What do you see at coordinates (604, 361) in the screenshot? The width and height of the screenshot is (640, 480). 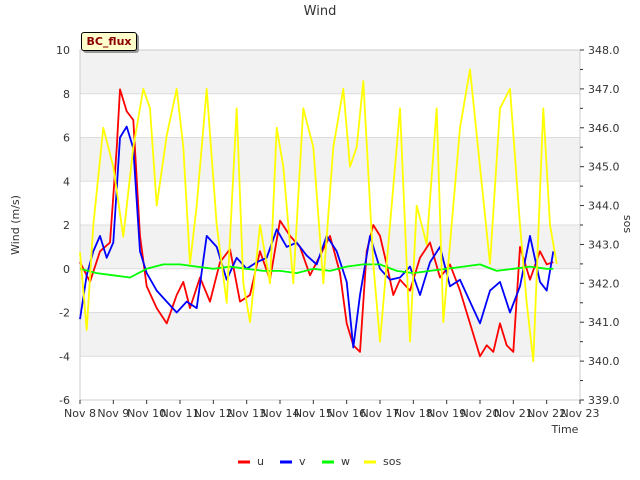 I see `y-right-tick-label: 340.0` at bounding box center [604, 361].